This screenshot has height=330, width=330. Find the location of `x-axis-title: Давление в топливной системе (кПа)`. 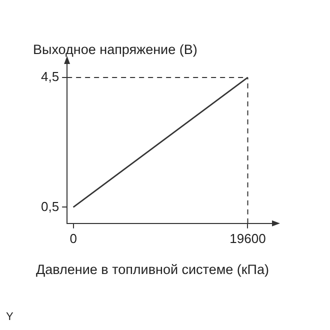

x-axis-title: Давление в топливной системе (кПа) is located at coordinates (153, 269).